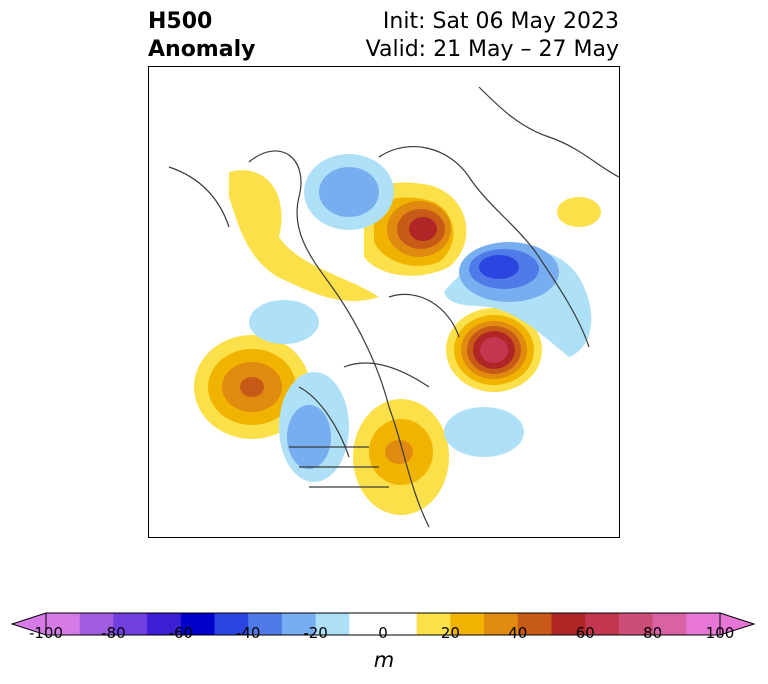  Describe the element at coordinates (248, 633) in the screenshot. I see `colorbar-tick-label: -40` at that location.